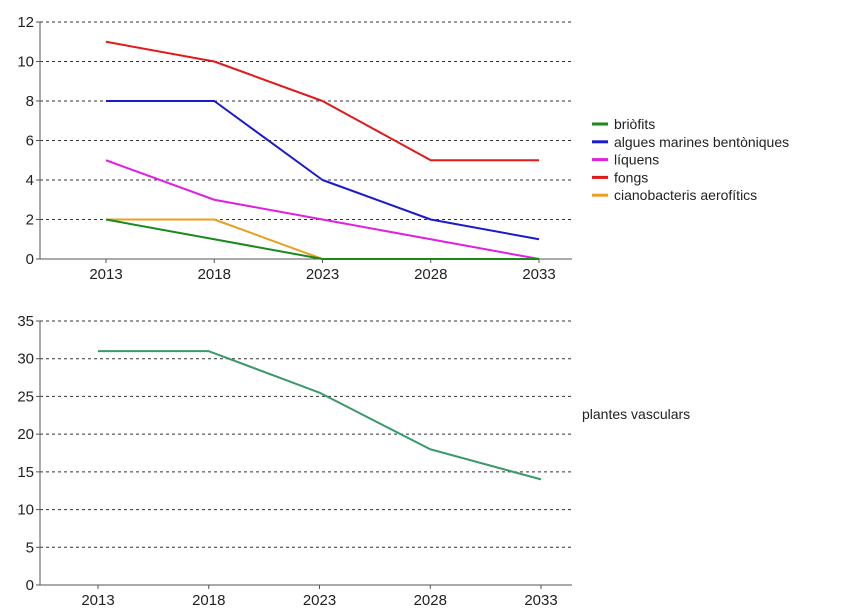  I want to click on y-tick-label: 35, so click(25, 321).